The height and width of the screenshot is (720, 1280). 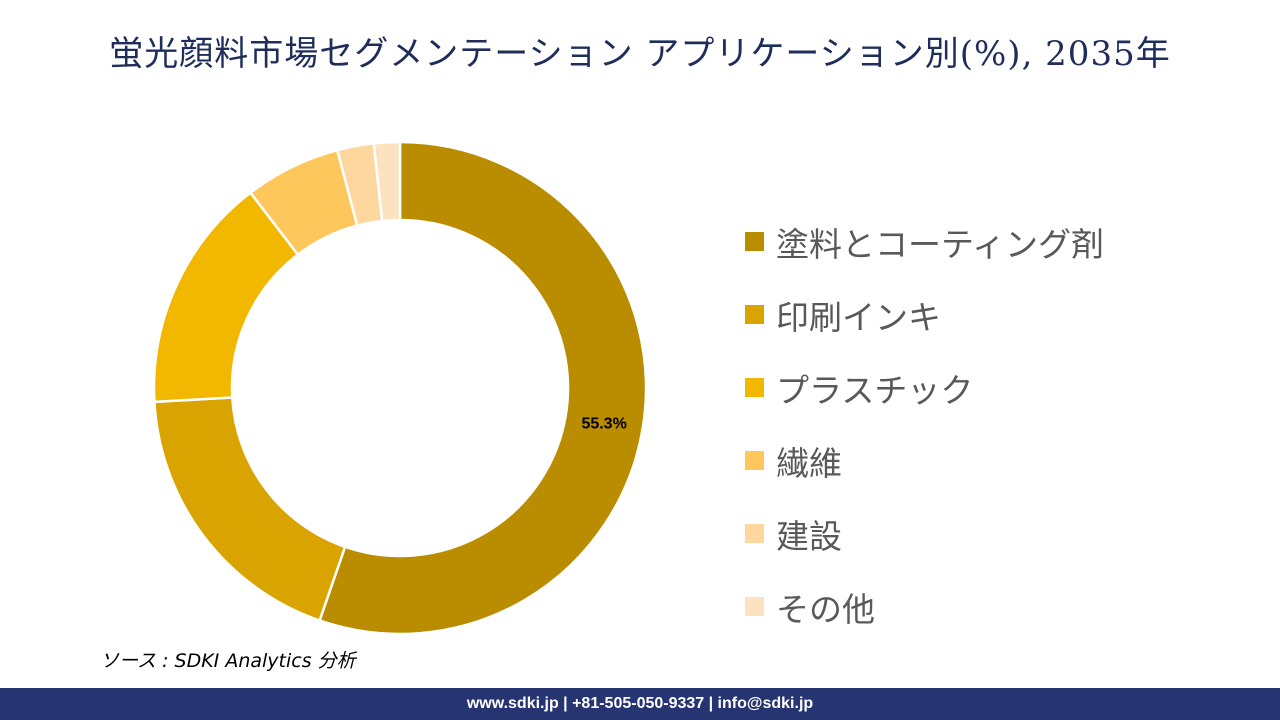 I want to click on legend-item: 繊維, so click(x=924, y=460).